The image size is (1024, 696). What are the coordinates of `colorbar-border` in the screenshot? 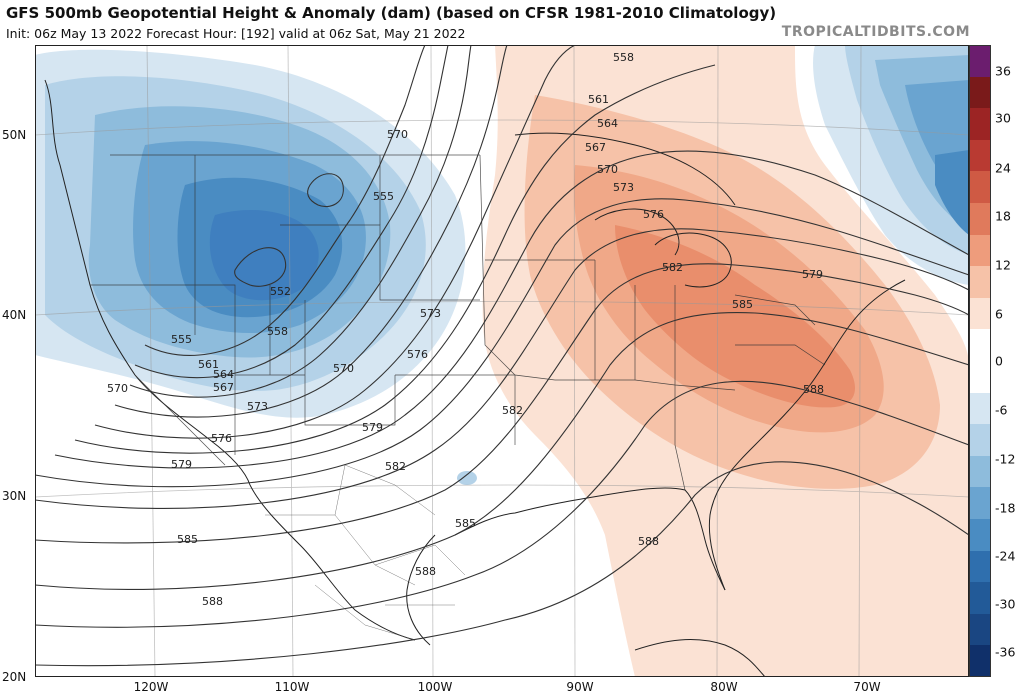 It's located at (980, 361).